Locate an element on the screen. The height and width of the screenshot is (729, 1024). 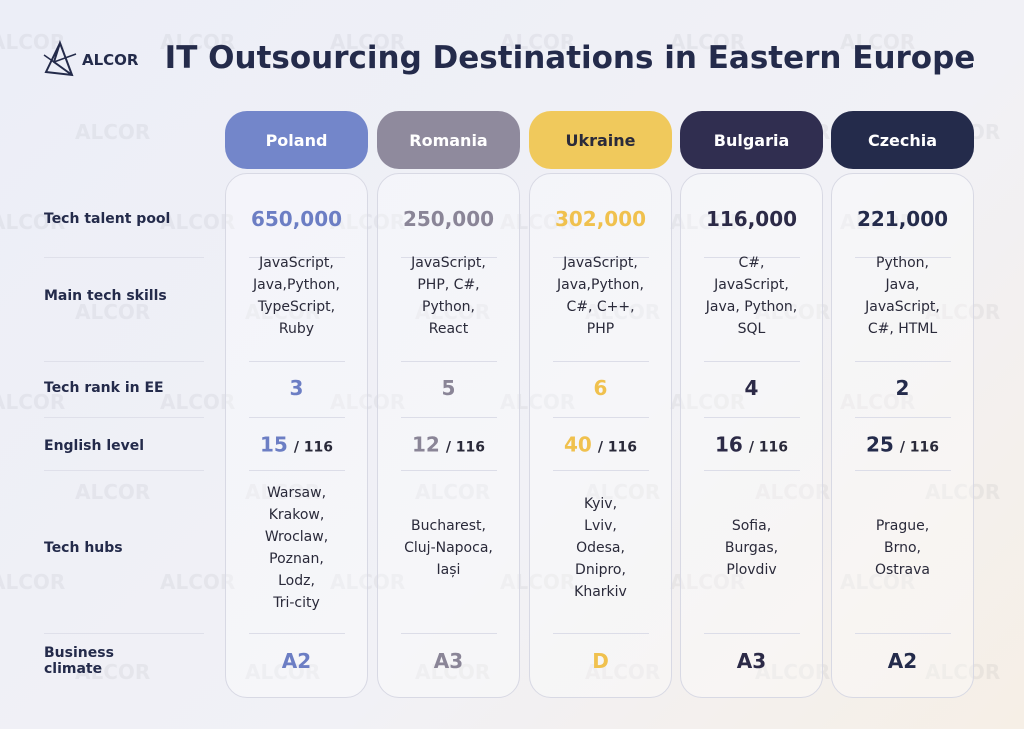
hub-line: Poznan, is located at coordinates (296, 559).